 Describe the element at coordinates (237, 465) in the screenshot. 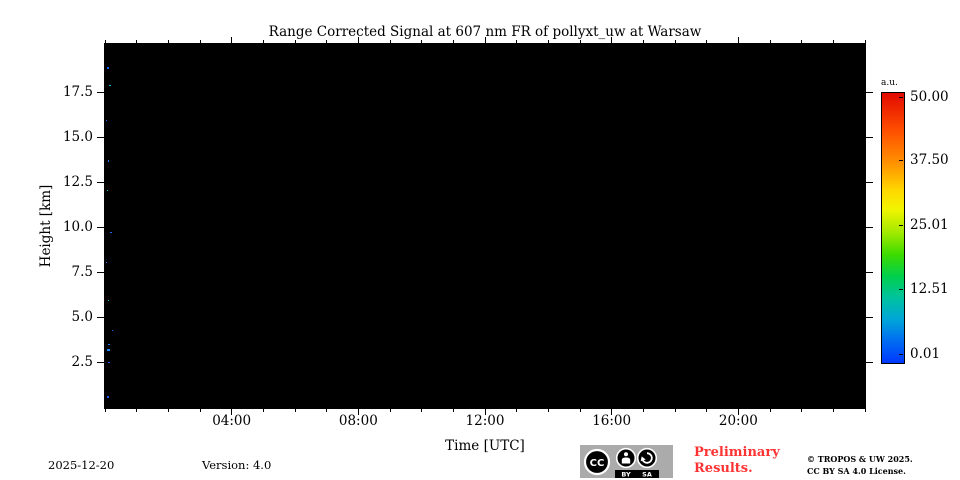

I see `version-label: Version: 4.0` at that location.